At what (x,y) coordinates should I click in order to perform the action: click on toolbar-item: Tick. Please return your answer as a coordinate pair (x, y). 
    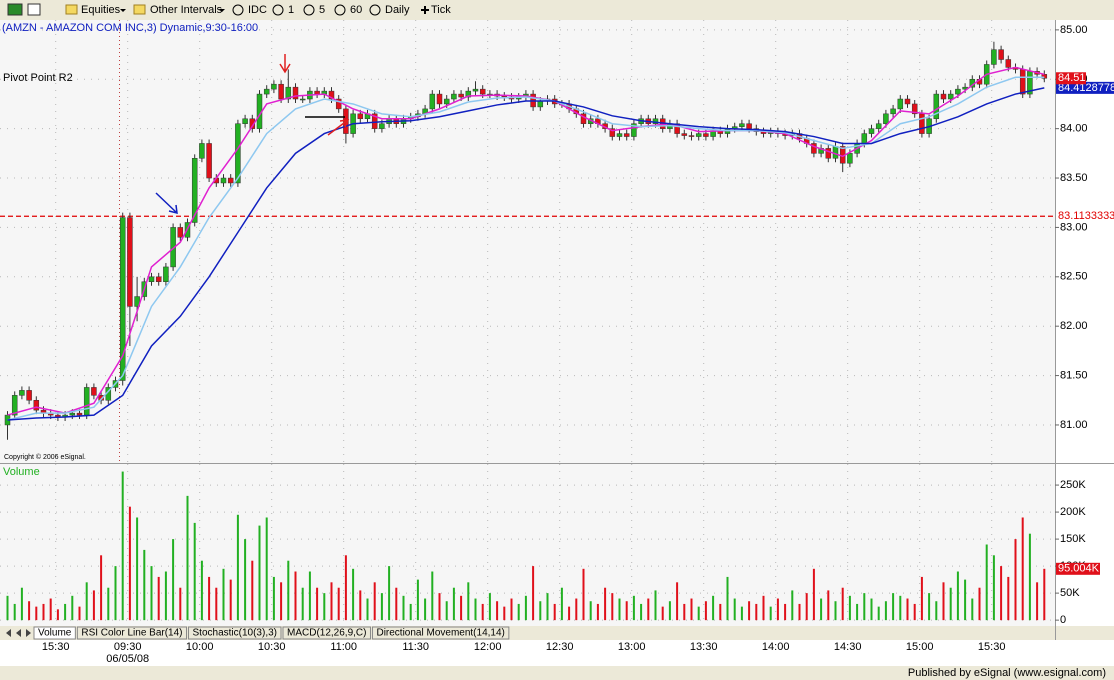
    Looking at the image, I should click on (441, 10).